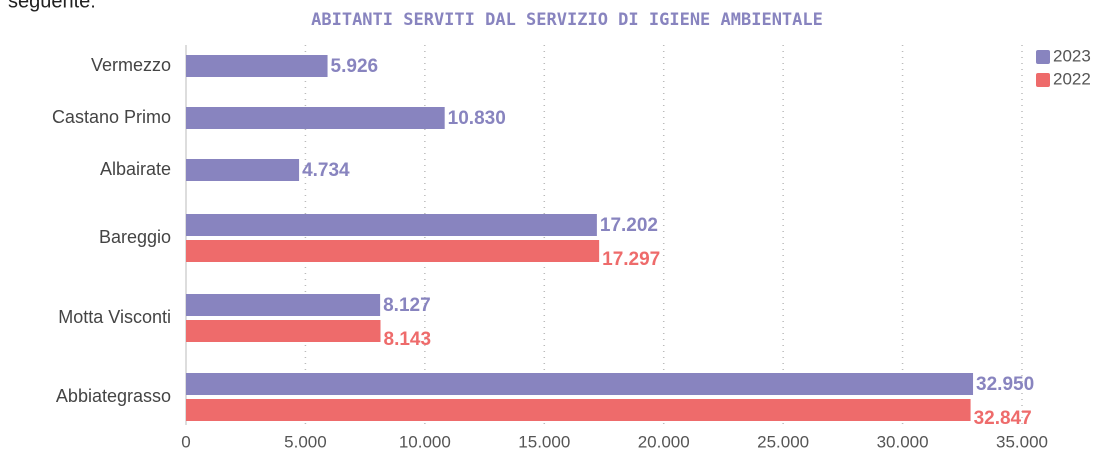 The image size is (1100, 451). I want to click on intro-text: seguente:, so click(52, 6).